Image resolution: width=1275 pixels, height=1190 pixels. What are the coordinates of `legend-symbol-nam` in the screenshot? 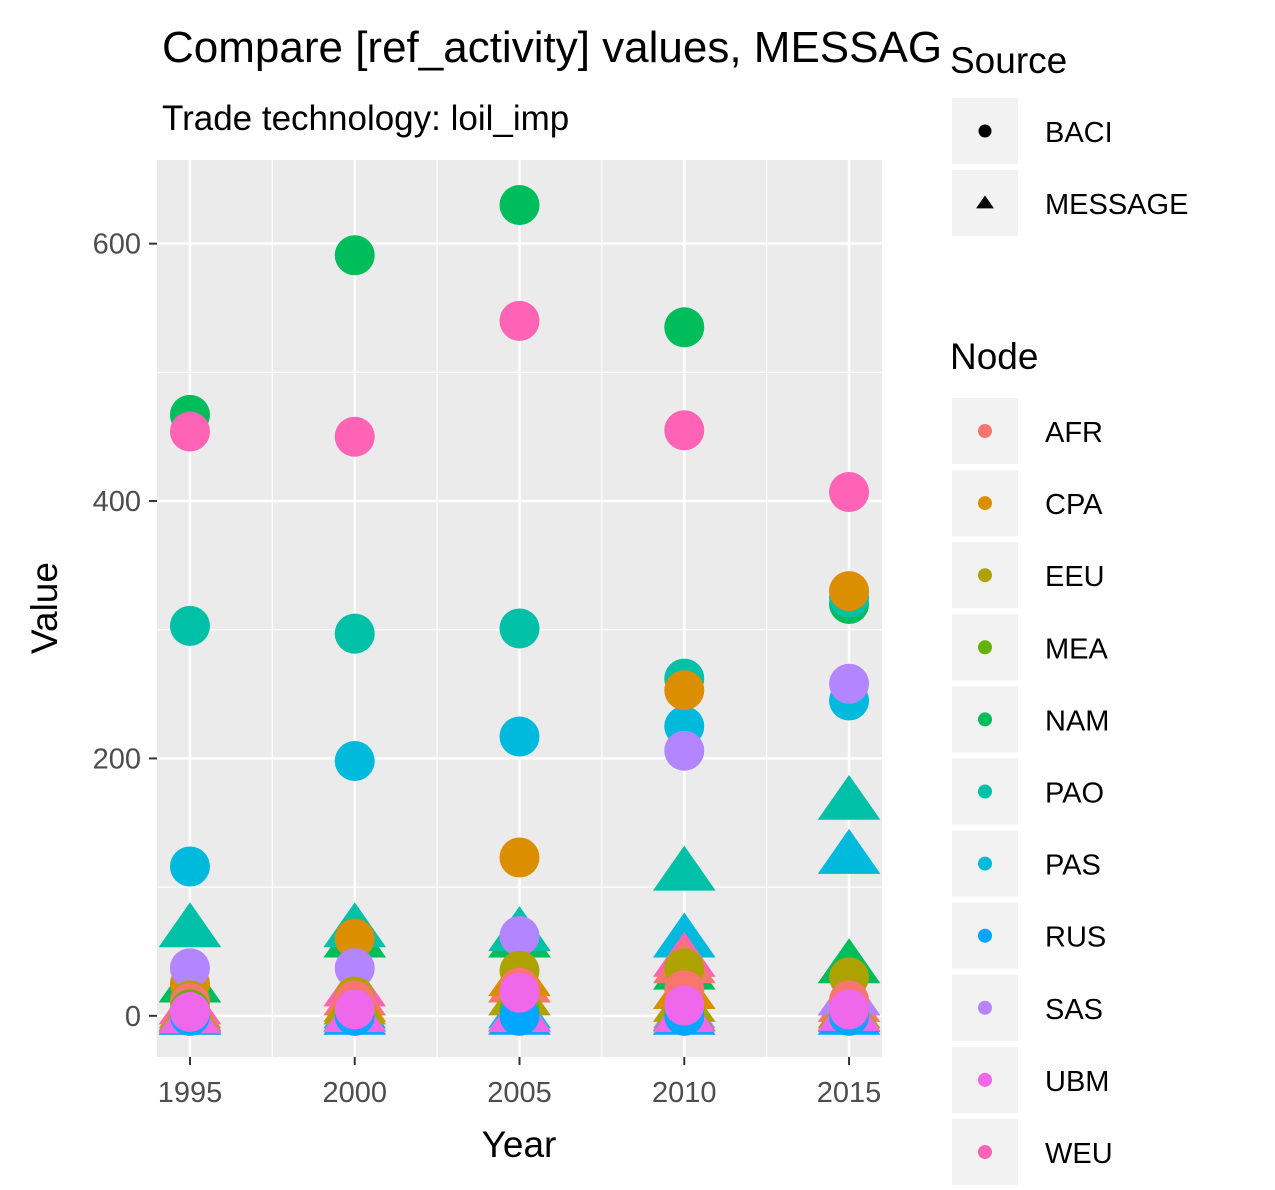 It's located at (985, 719).